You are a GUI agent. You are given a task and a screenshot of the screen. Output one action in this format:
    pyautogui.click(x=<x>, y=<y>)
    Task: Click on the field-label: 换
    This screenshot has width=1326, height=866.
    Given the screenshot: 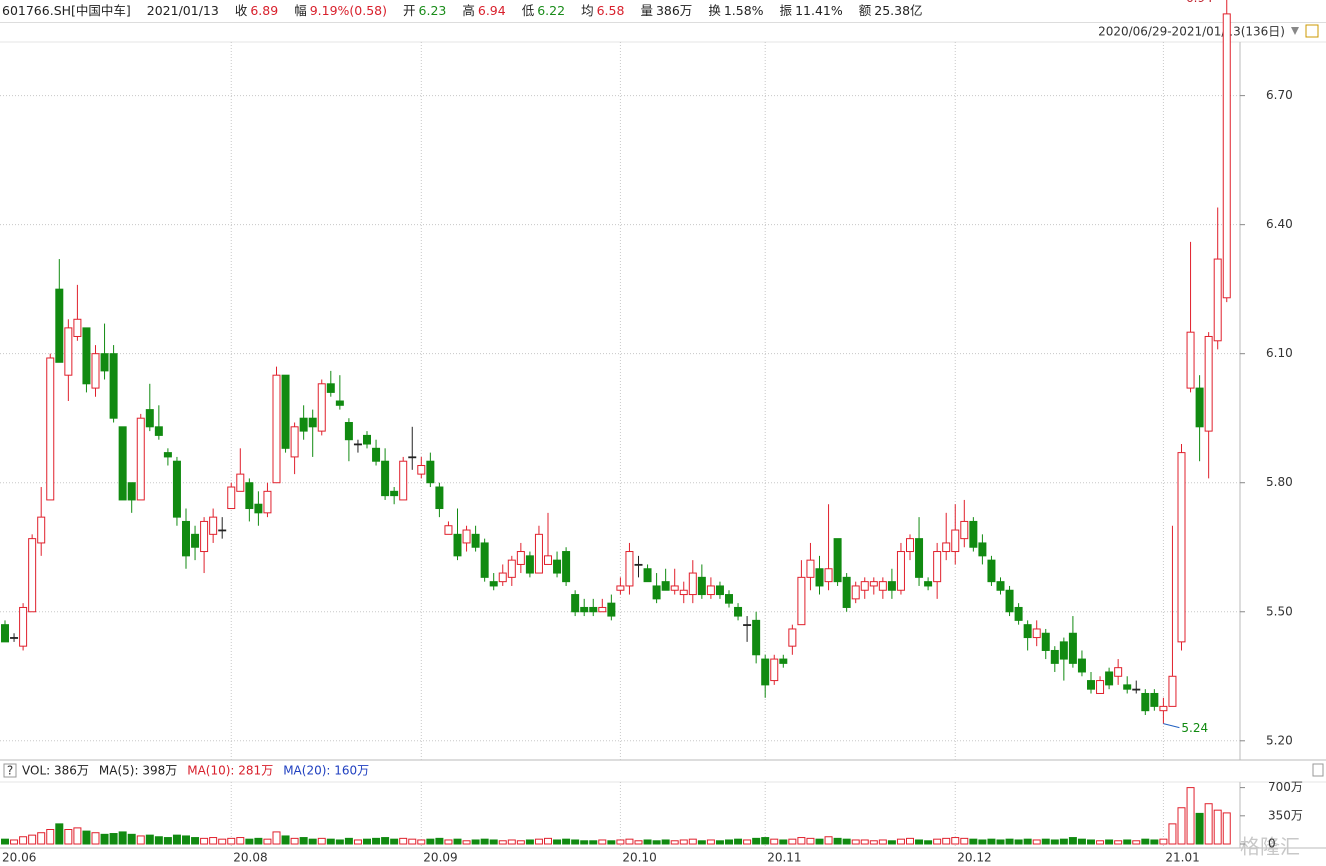 What is the action you would take?
    pyautogui.click(x=714, y=10)
    